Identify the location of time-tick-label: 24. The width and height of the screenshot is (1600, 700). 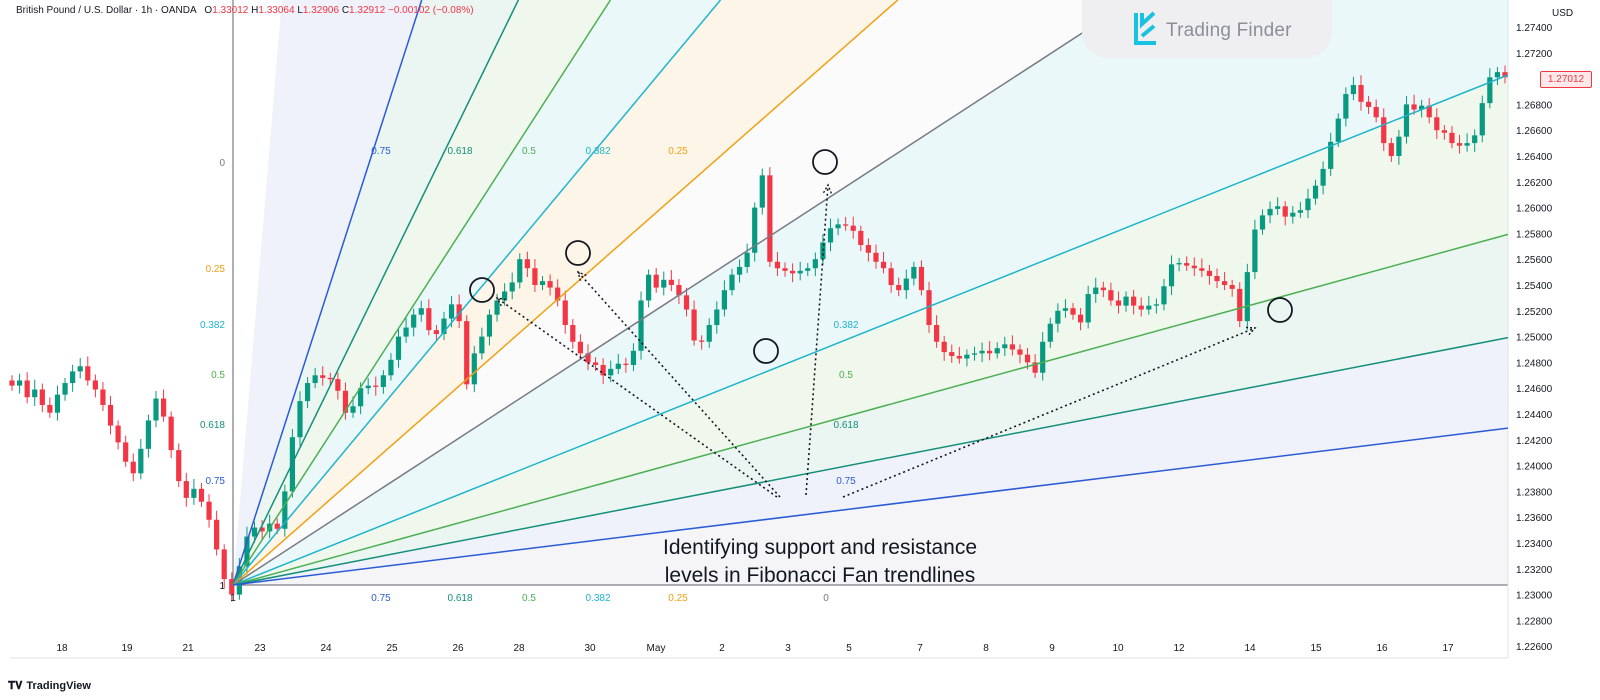
(326, 648).